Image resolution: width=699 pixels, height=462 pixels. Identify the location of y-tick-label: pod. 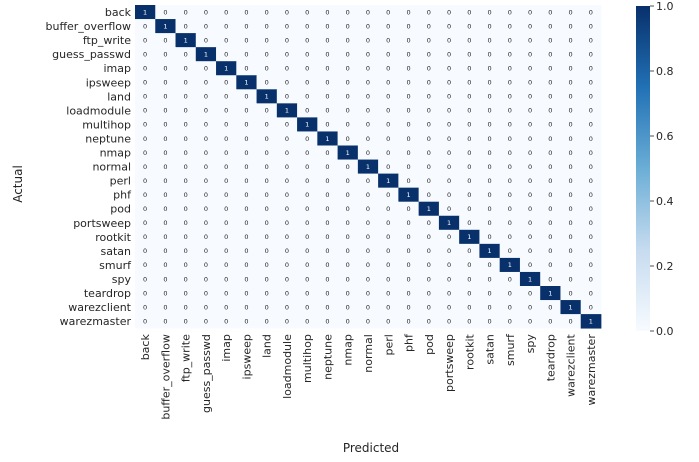
(120, 209).